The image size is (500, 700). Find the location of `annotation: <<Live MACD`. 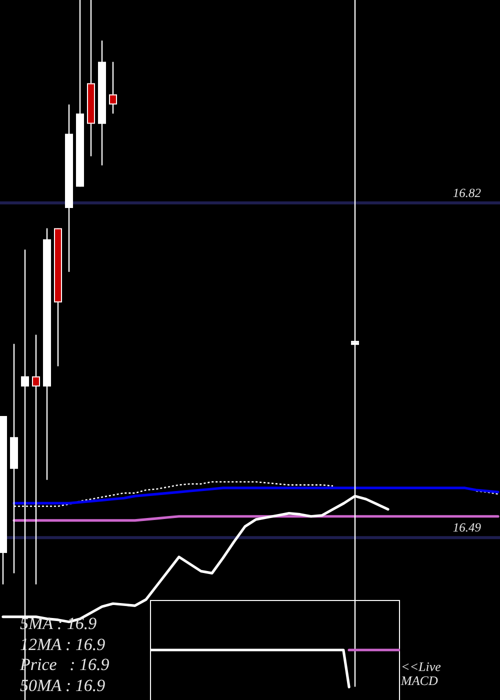

annotation: <<Live MACD is located at coordinates (421, 673).